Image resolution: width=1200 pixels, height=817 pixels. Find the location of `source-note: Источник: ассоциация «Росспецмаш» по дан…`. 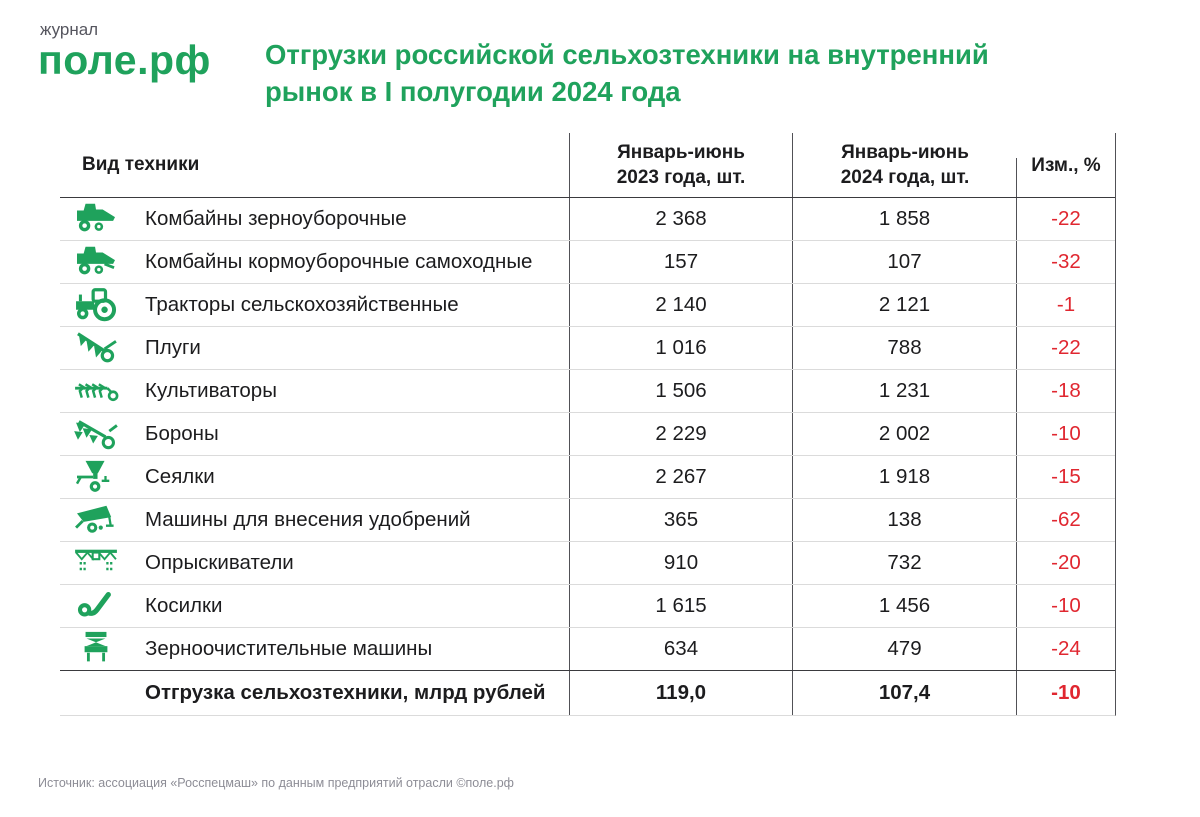

source-note: Источник: ассоциация «Росспецмаш» по дан… is located at coordinates (276, 783).